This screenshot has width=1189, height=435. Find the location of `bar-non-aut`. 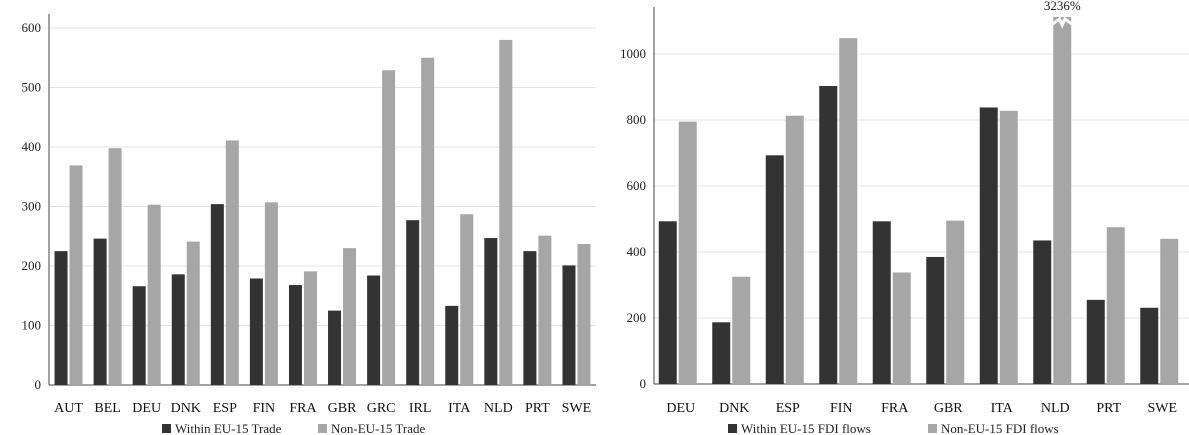

bar-non-aut is located at coordinates (76, 275).